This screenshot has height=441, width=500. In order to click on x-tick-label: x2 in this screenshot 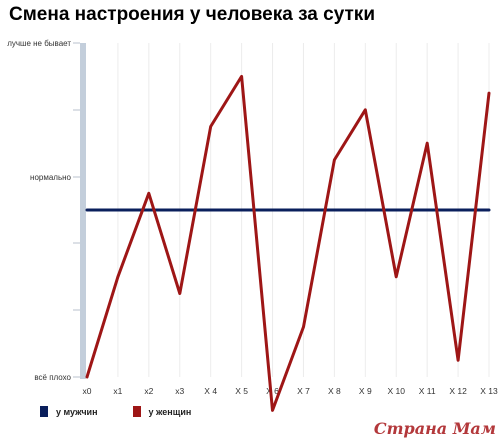, I will do `click(148, 391)`.